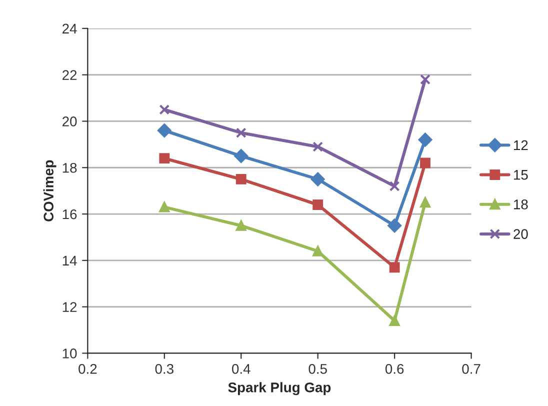 Image resolution: width=548 pixels, height=406 pixels. Describe the element at coordinates (317, 369) in the screenshot. I see `x-tick-label: 0.5` at that location.